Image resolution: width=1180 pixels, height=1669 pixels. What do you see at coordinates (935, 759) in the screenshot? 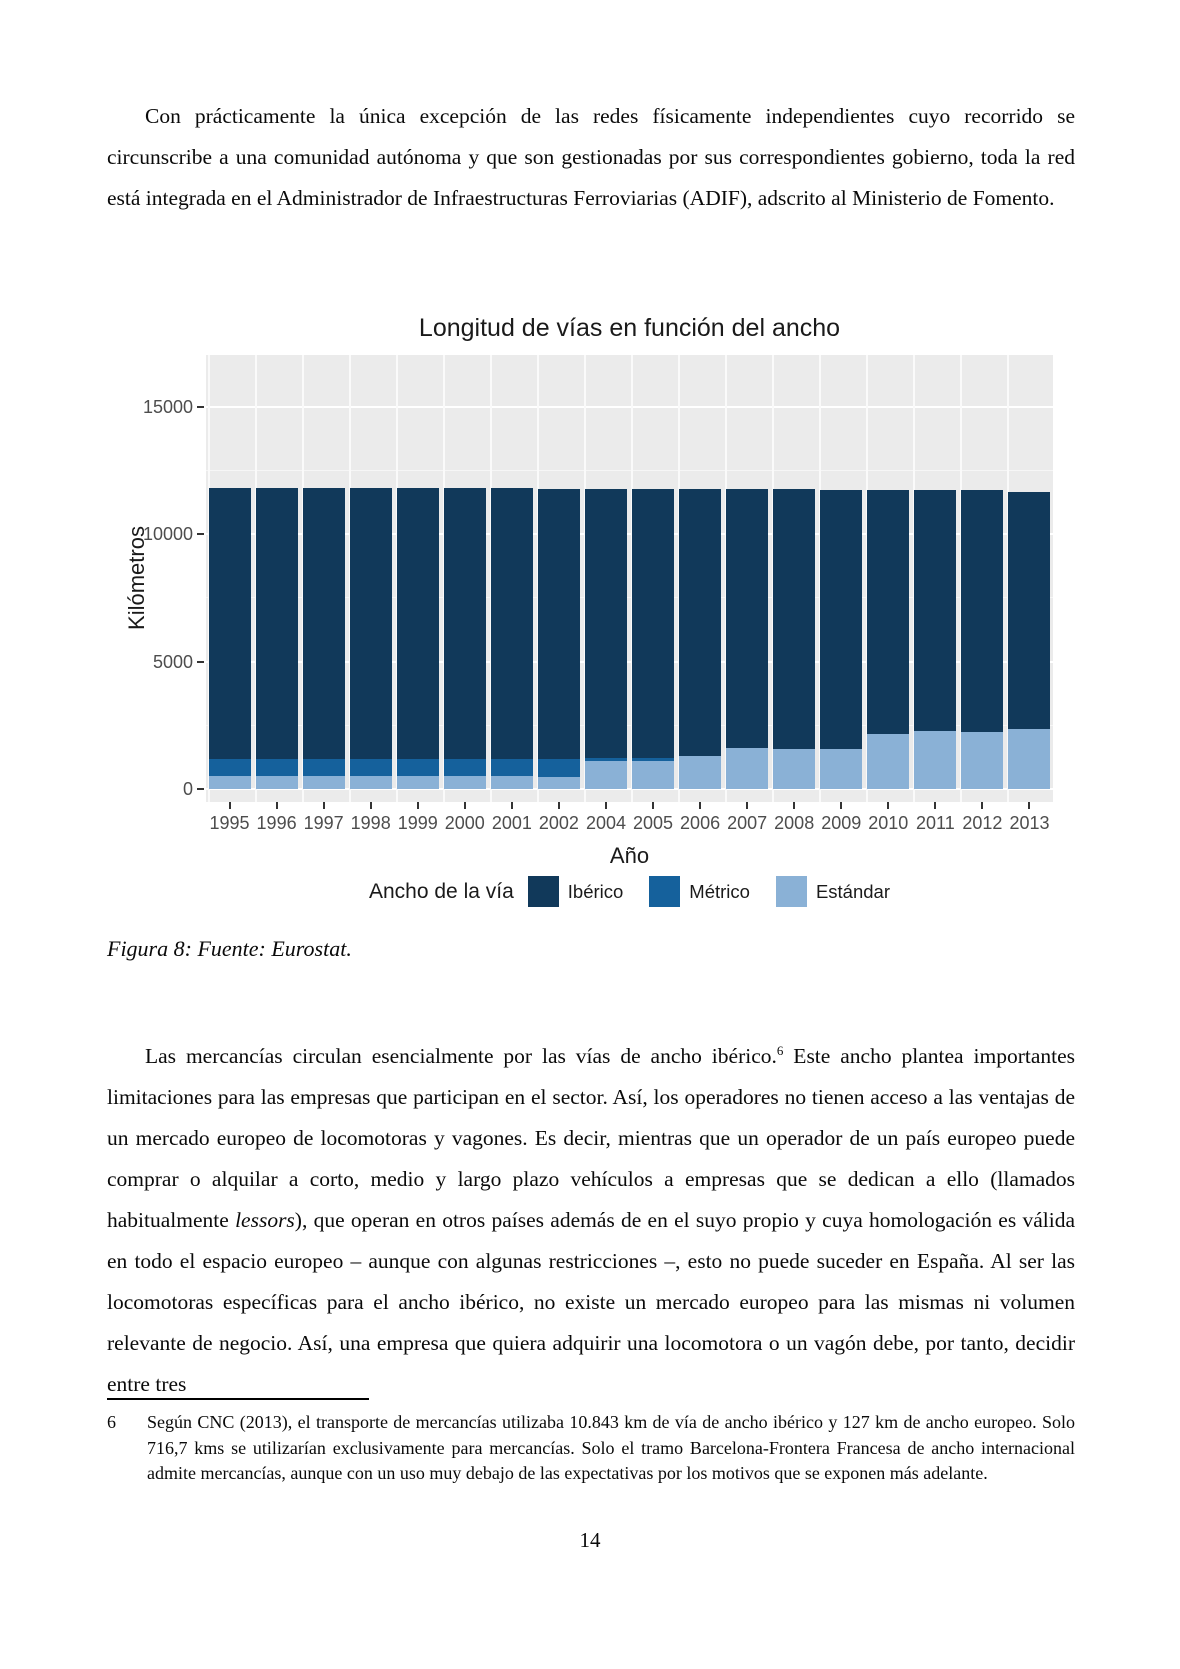
I see `bar-segment-estandar-2011` at bounding box center [935, 759].